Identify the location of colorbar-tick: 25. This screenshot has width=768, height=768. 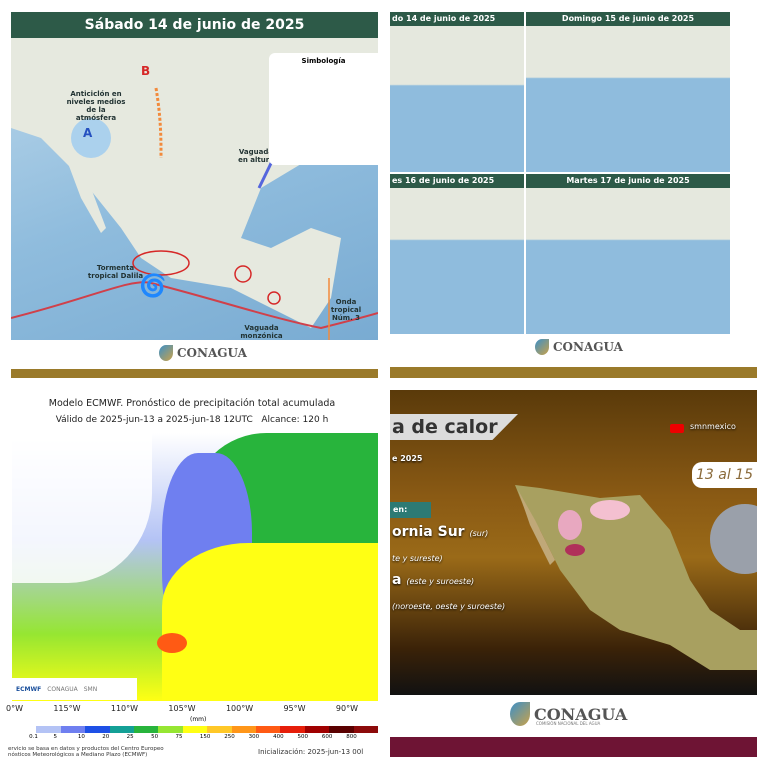
(130, 737).